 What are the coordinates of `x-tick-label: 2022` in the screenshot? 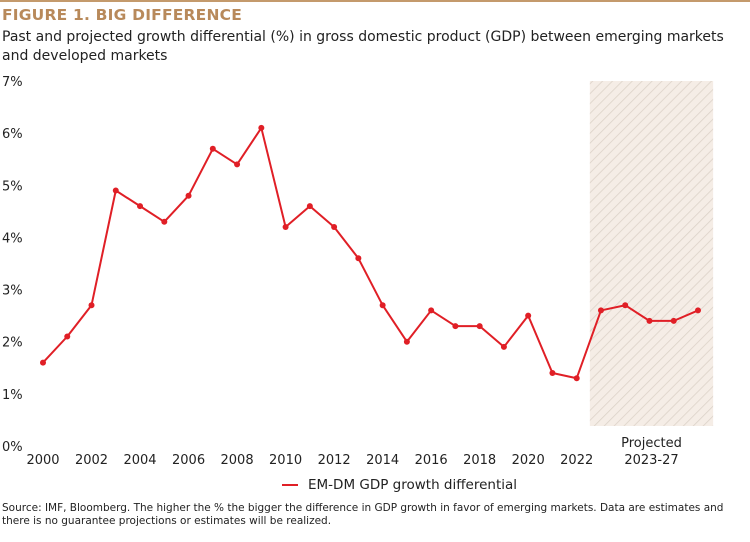 It's located at (576, 460).